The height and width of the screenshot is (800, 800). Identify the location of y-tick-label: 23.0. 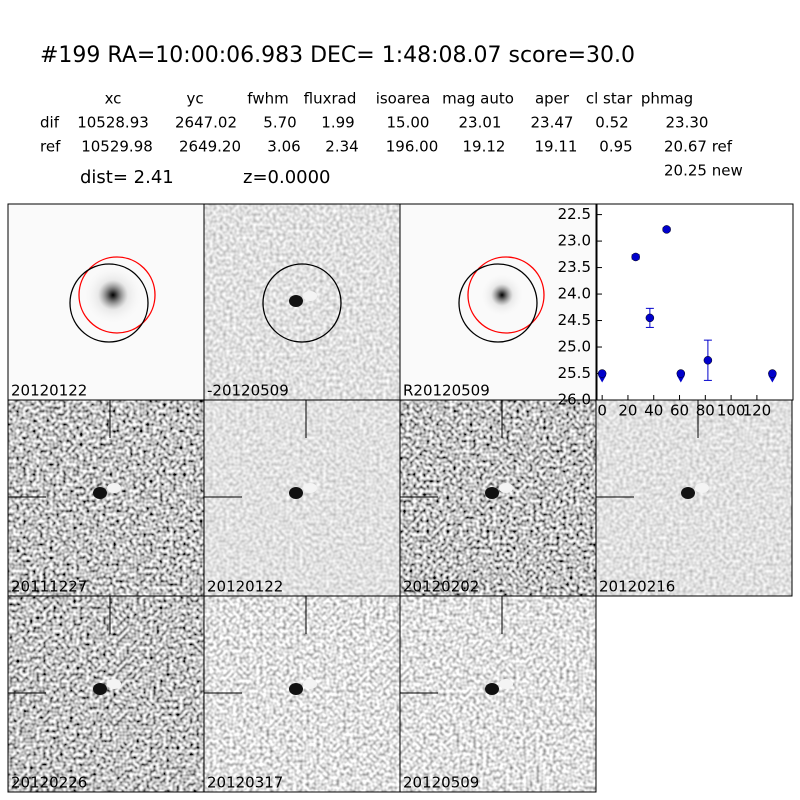
(574, 241).